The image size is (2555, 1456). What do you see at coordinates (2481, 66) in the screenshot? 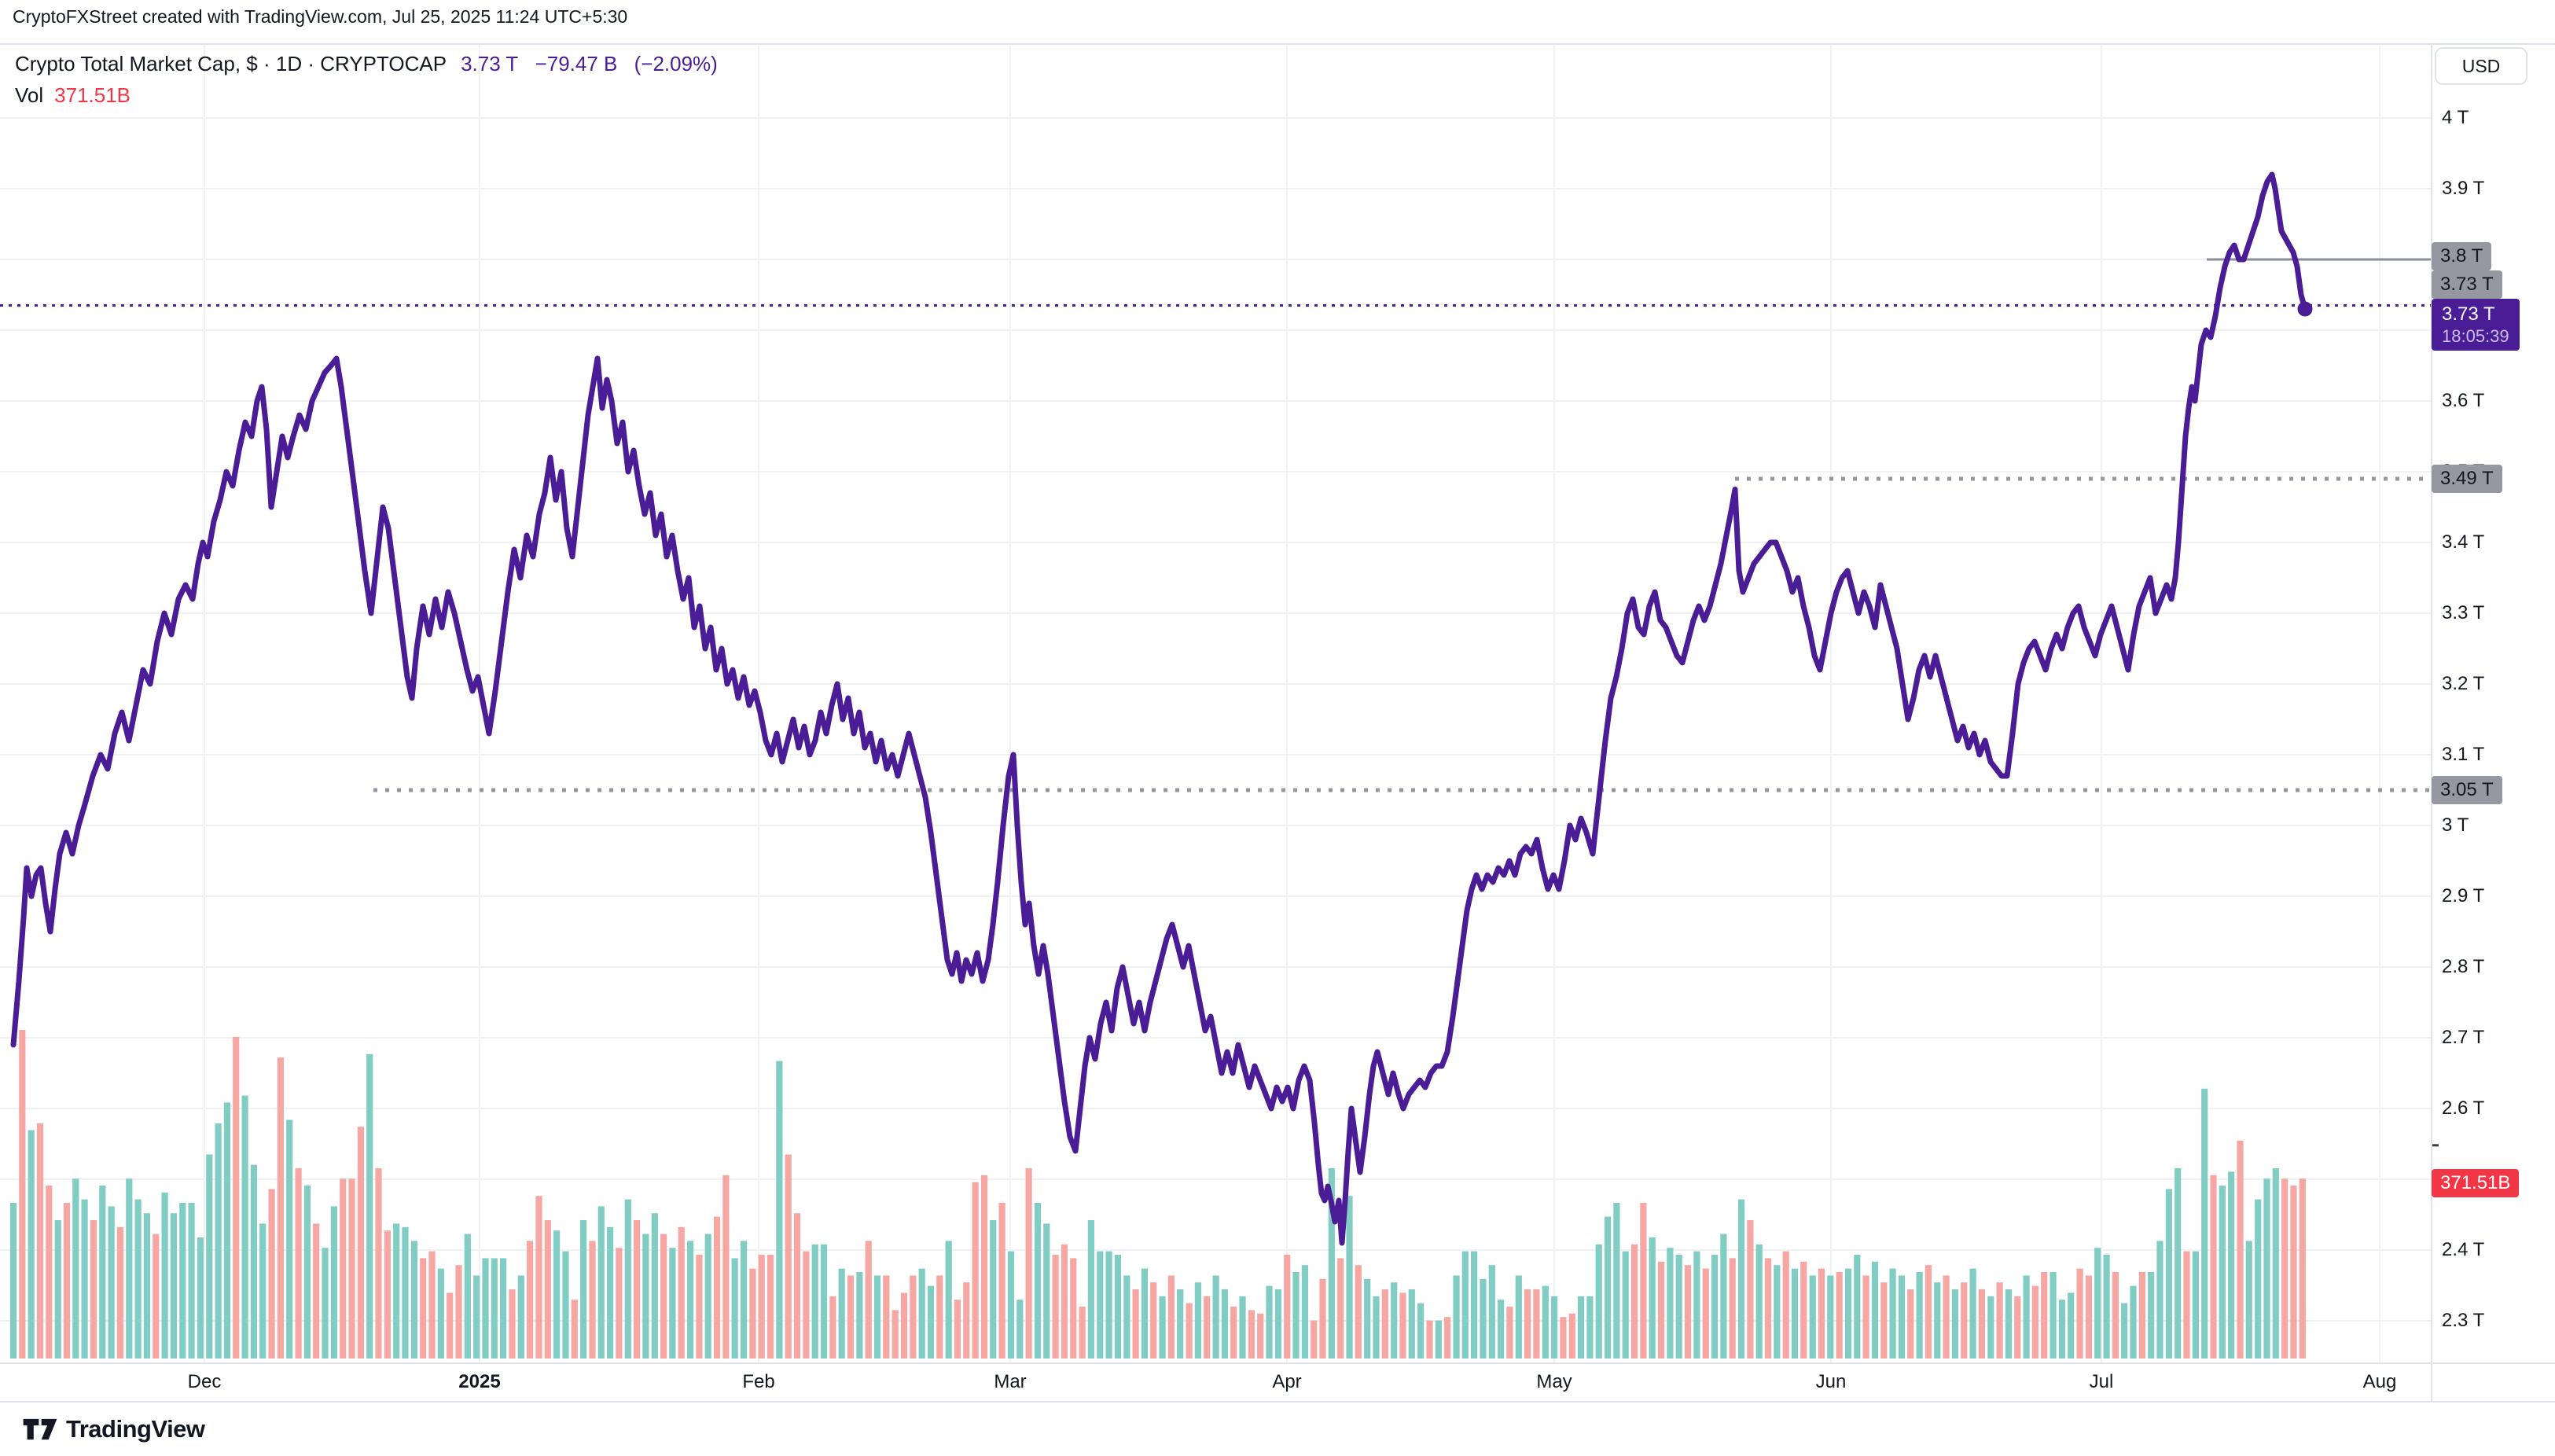
I see `currency-toggle: USD` at bounding box center [2481, 66].